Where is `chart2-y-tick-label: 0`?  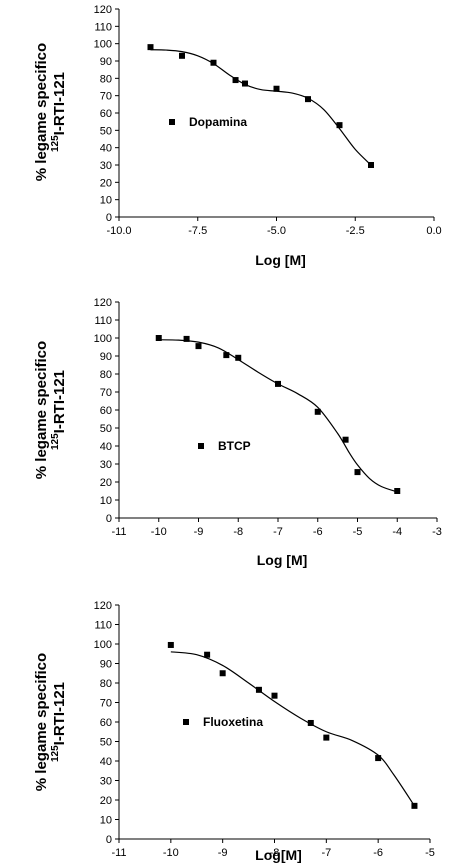
chart2-y-tick-label: 0 is located at coordinates (109, 519).